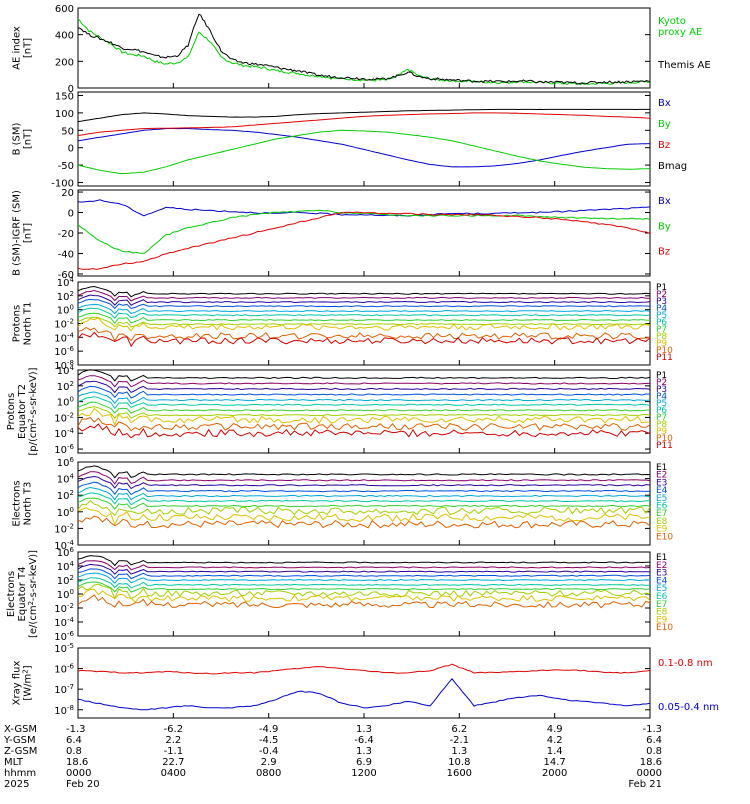 This screenshot has width=750, height=804. What do you see at coordinates (74, 740) in the screenshot?
I see `footer-value: 6.4` at bounding box center [74, 740].